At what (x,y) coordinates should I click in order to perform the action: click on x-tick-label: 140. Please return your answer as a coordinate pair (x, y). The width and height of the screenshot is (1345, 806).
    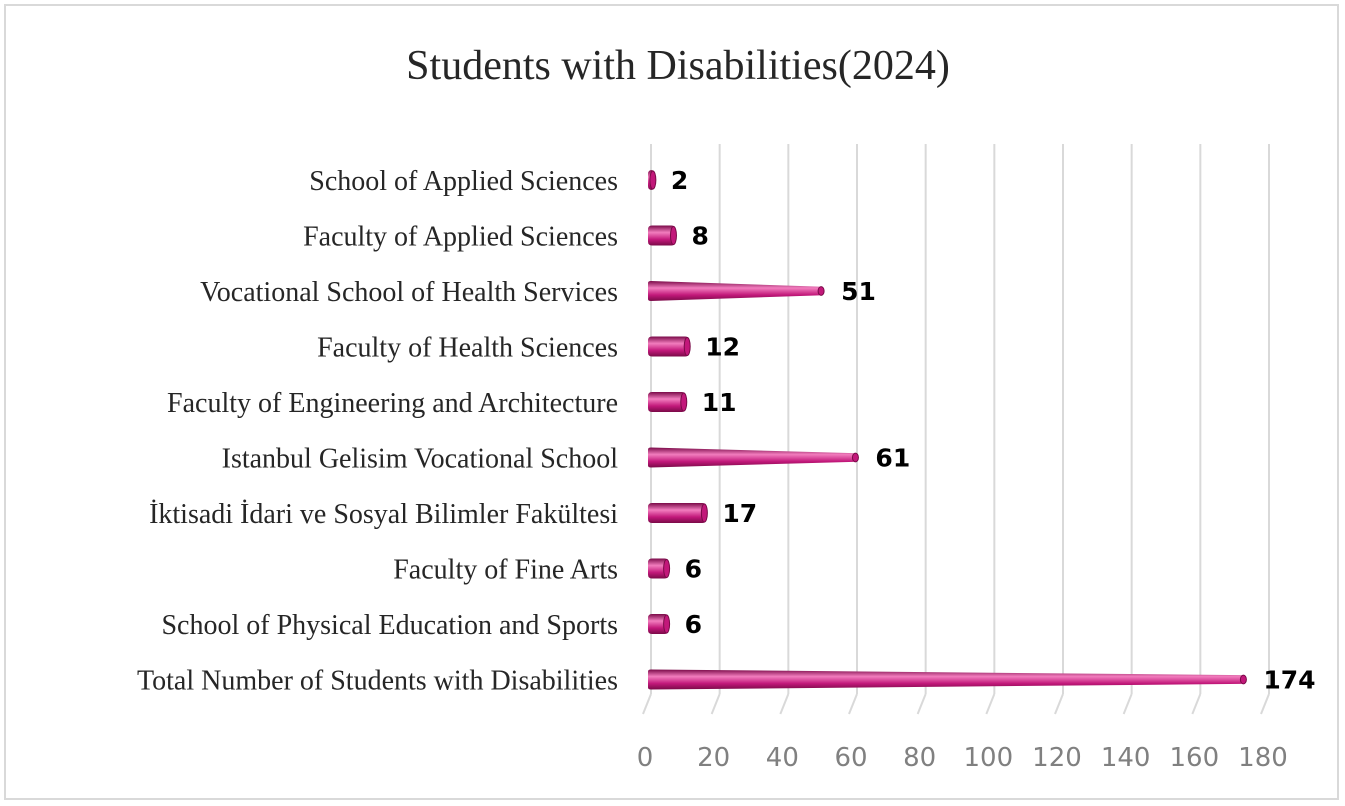
    Looking at the image, I should click on (1126, 758).